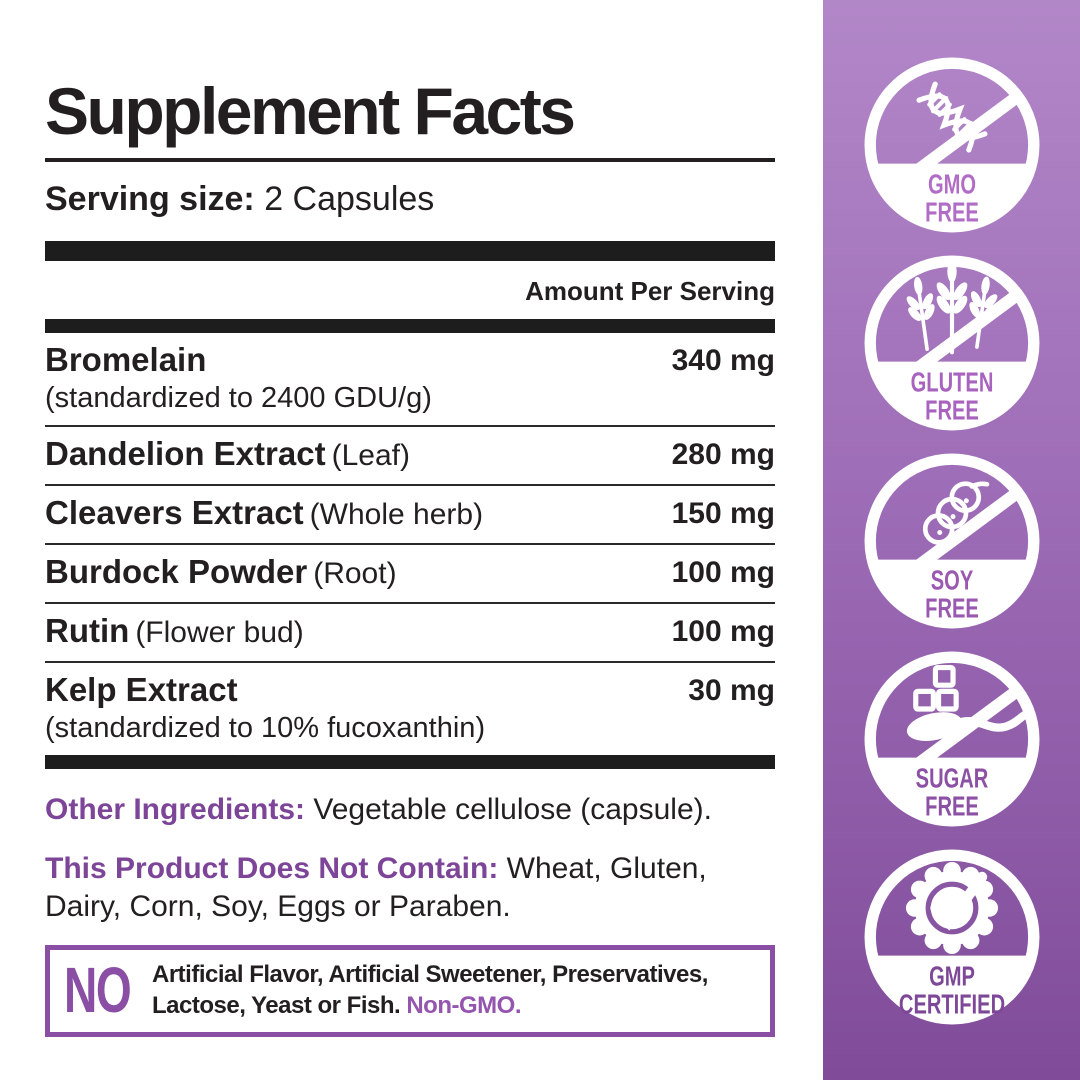 The height and width of the screenshot is (1080, 1080). Describe the element at coordinates (265, 727) in the screenshot. I see `ingredient-note: (standardized to 10% fucoxanthin)` at that location.